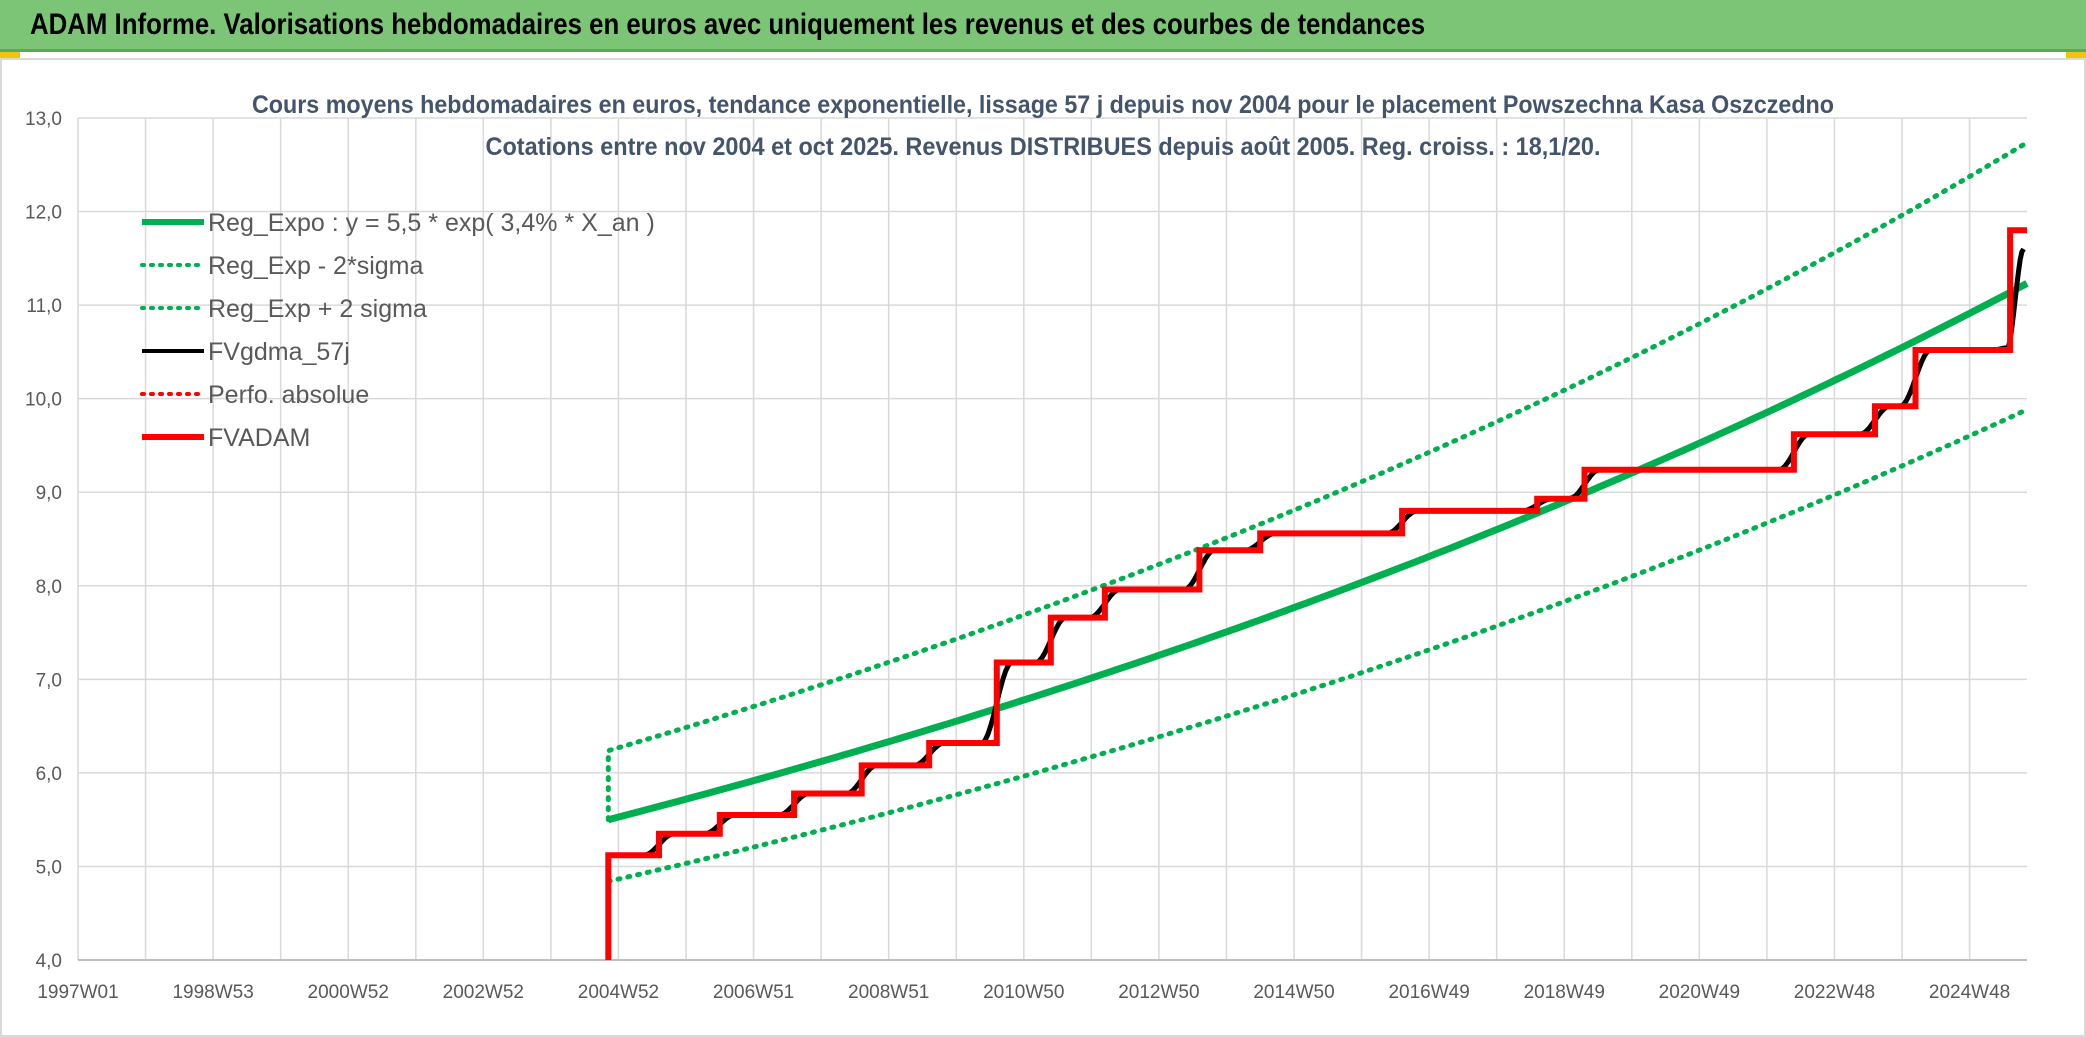 This screenshot has width=2086, height=1037. What do you see at coordinates (1834, 992) in the screenshot?
I see `x-tick-label: 2022W48` at bounding box center [1834, 992].